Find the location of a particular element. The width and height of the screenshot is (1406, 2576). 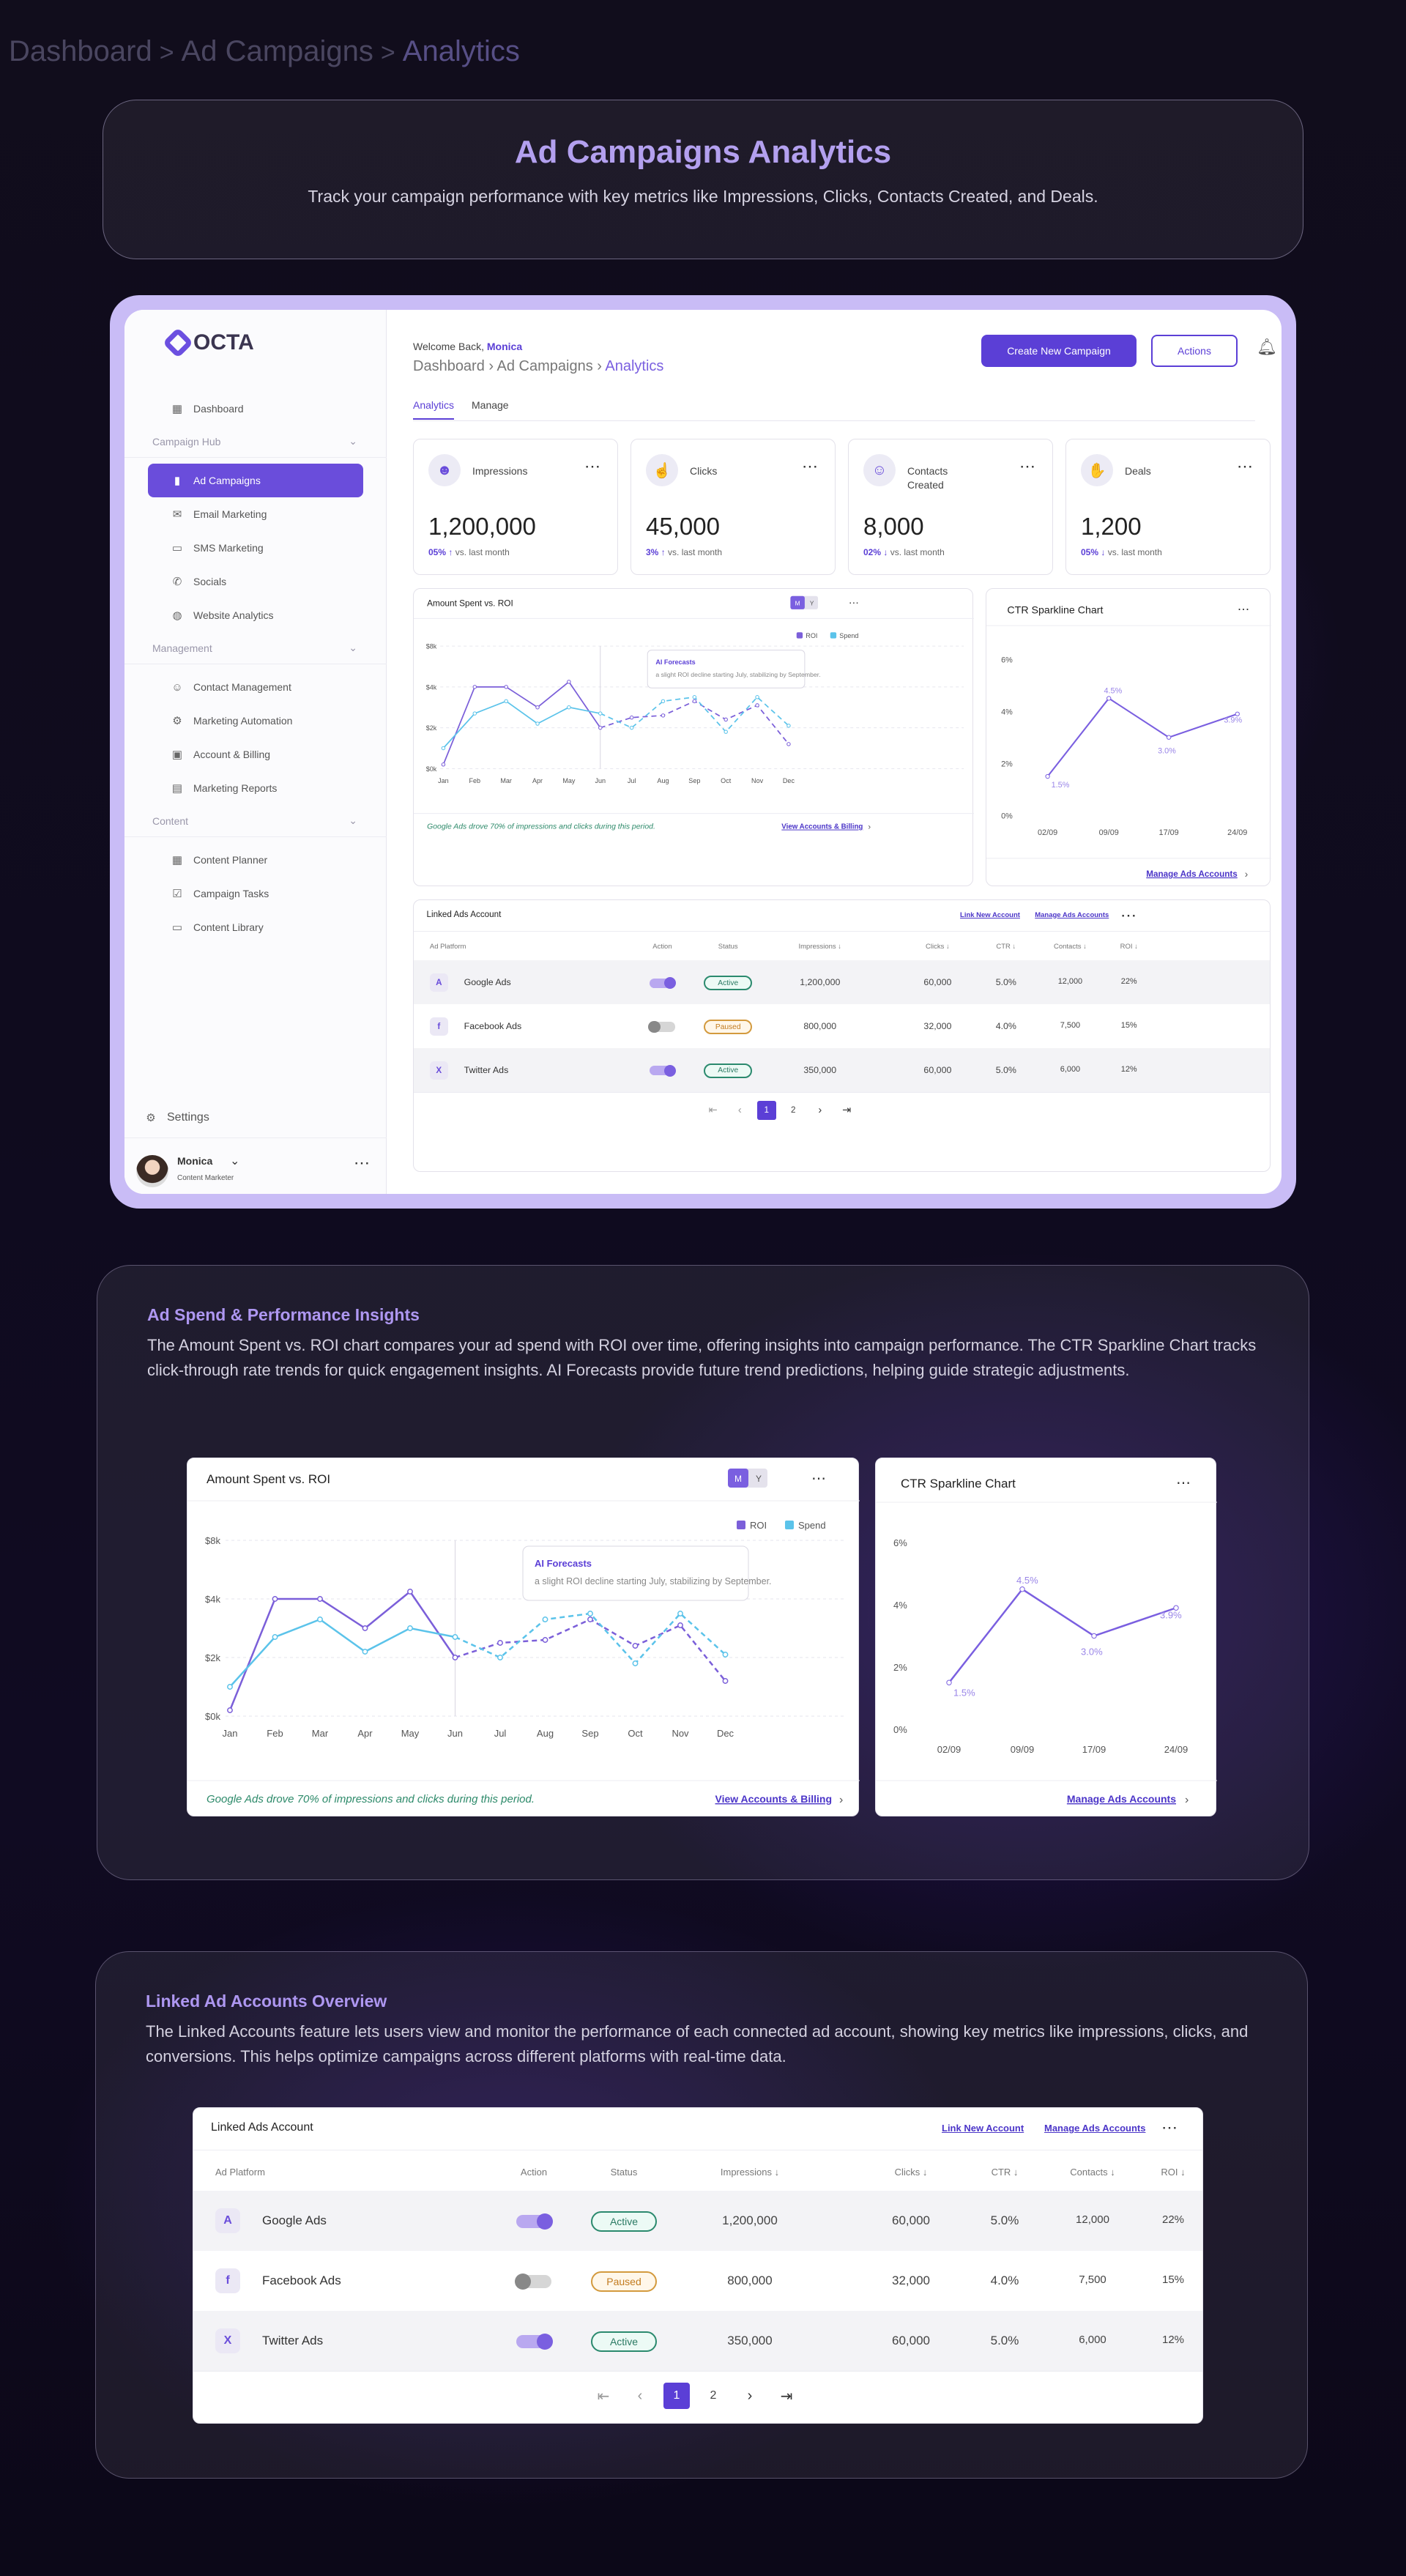

sidebar-item-reports: ▤ Marketing Reports is located at coordinates (255, 788).